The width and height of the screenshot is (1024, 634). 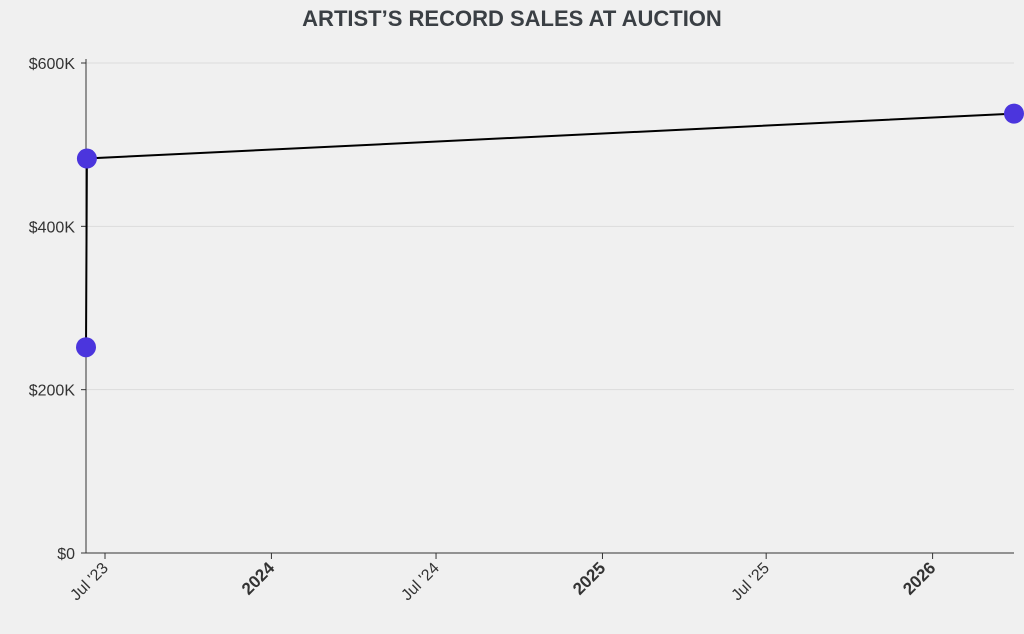 What do you see at coordinates (751, 582) in the screenshot?
I see `x-tick-label: Jul '25` at bounding box center [751, 582].